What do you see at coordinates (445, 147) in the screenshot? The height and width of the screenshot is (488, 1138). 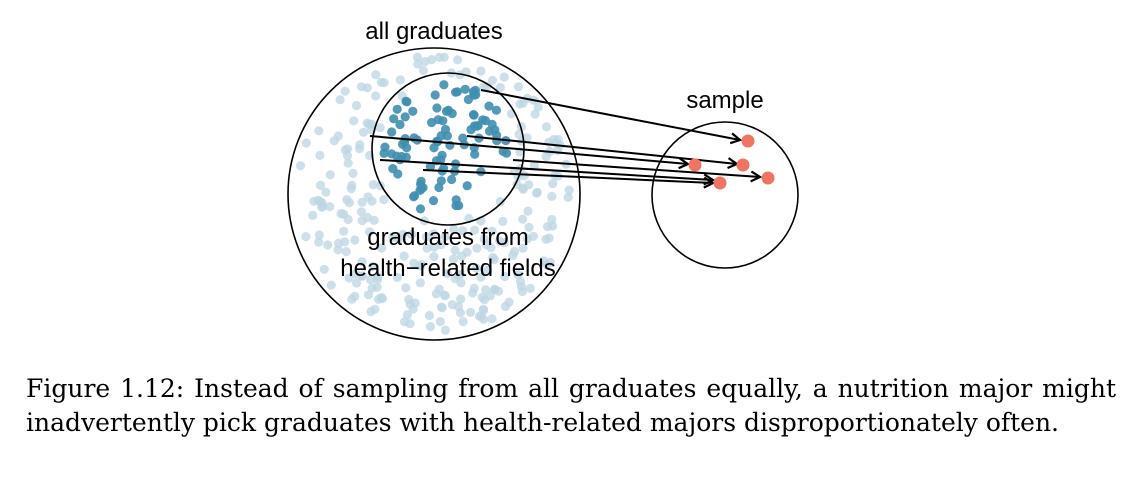 I see `health-graduates-points` at bounding box center [445, 147].